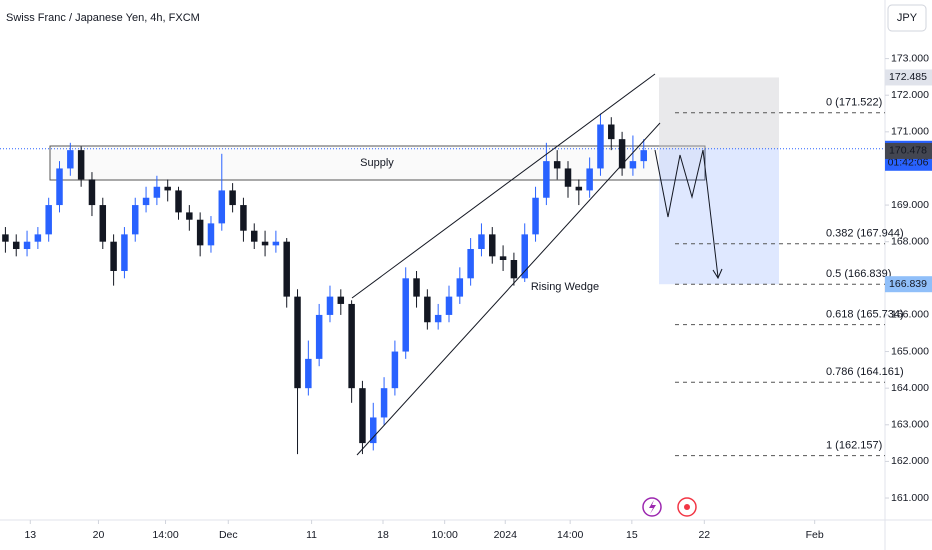  I want to click on fib-level-label: 0.786 (164.161), so click(865, 372).